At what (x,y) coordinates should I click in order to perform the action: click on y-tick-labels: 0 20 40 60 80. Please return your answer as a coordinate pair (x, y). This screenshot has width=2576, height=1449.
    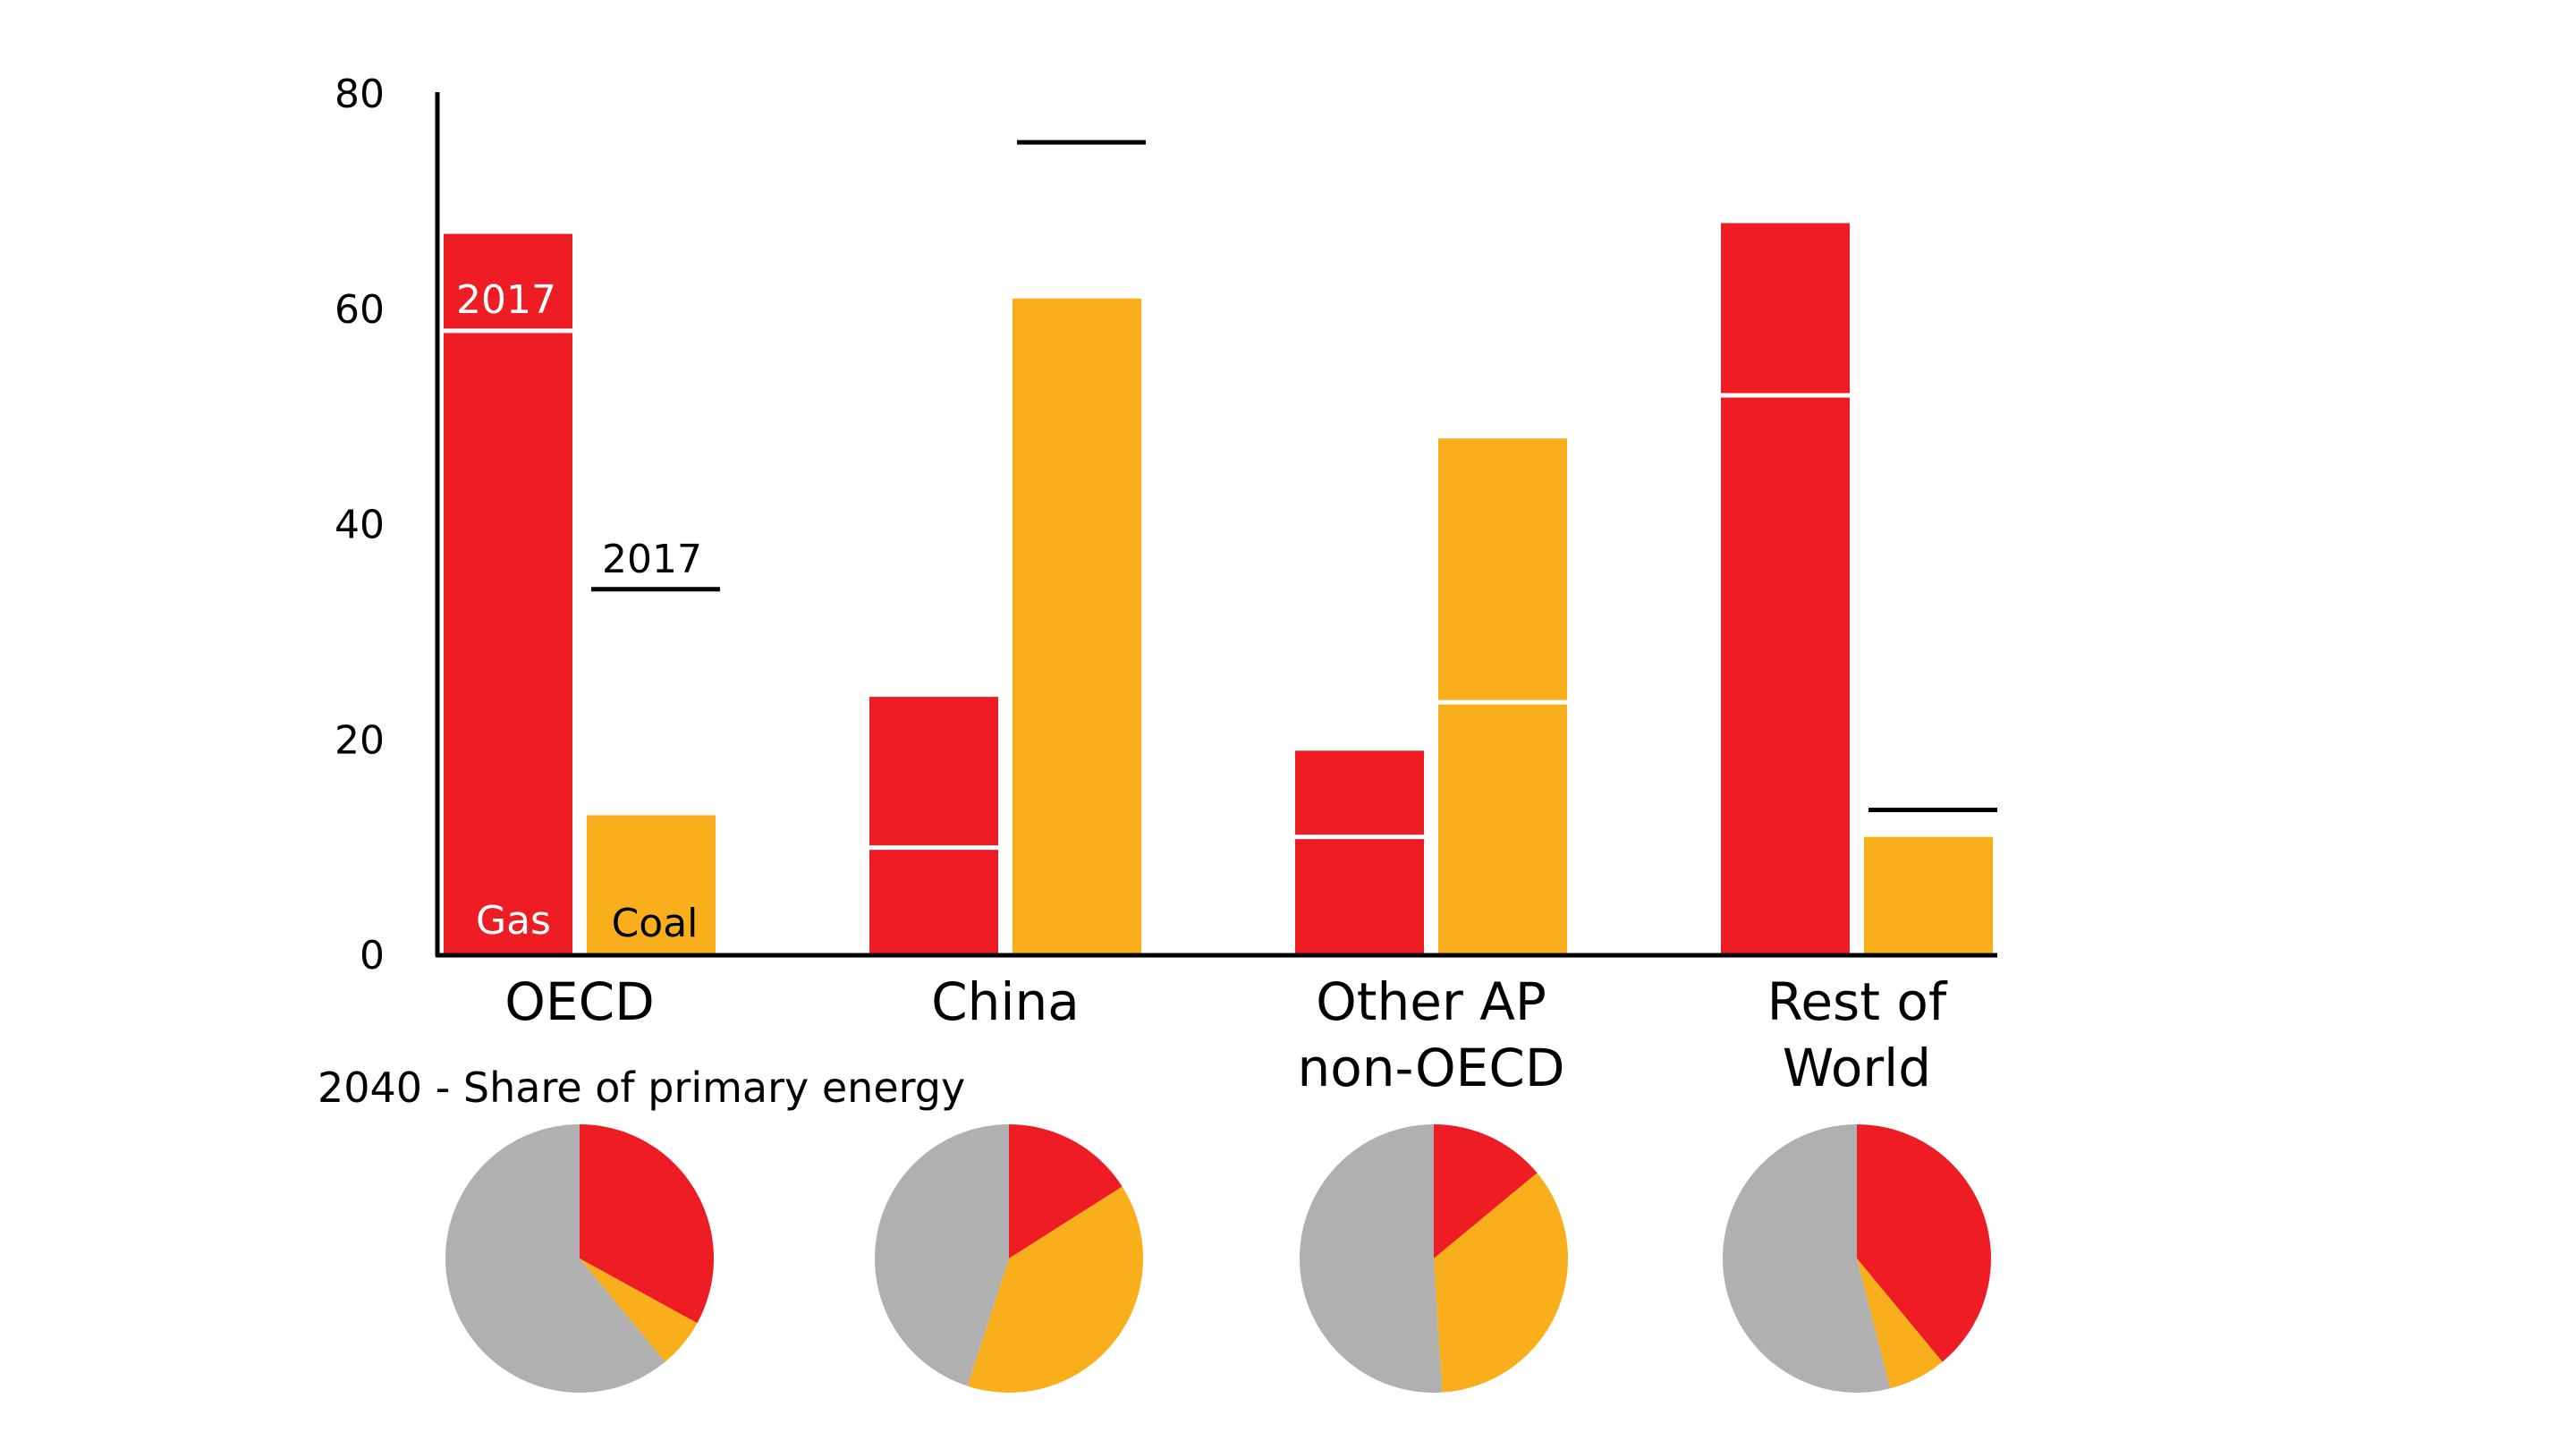
    Looking at the image, I should click on (360, 525).